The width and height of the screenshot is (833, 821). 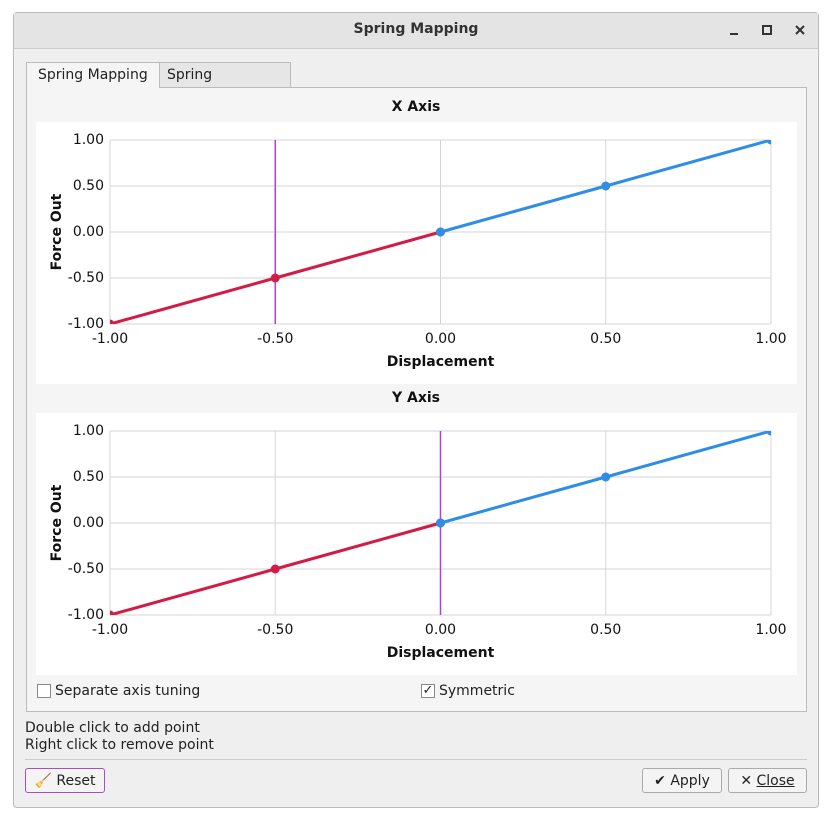 What do you see at coordinates (428, 690) in the screenshot?
I see `checkbox: ✓` at bounding box center [428, 690].